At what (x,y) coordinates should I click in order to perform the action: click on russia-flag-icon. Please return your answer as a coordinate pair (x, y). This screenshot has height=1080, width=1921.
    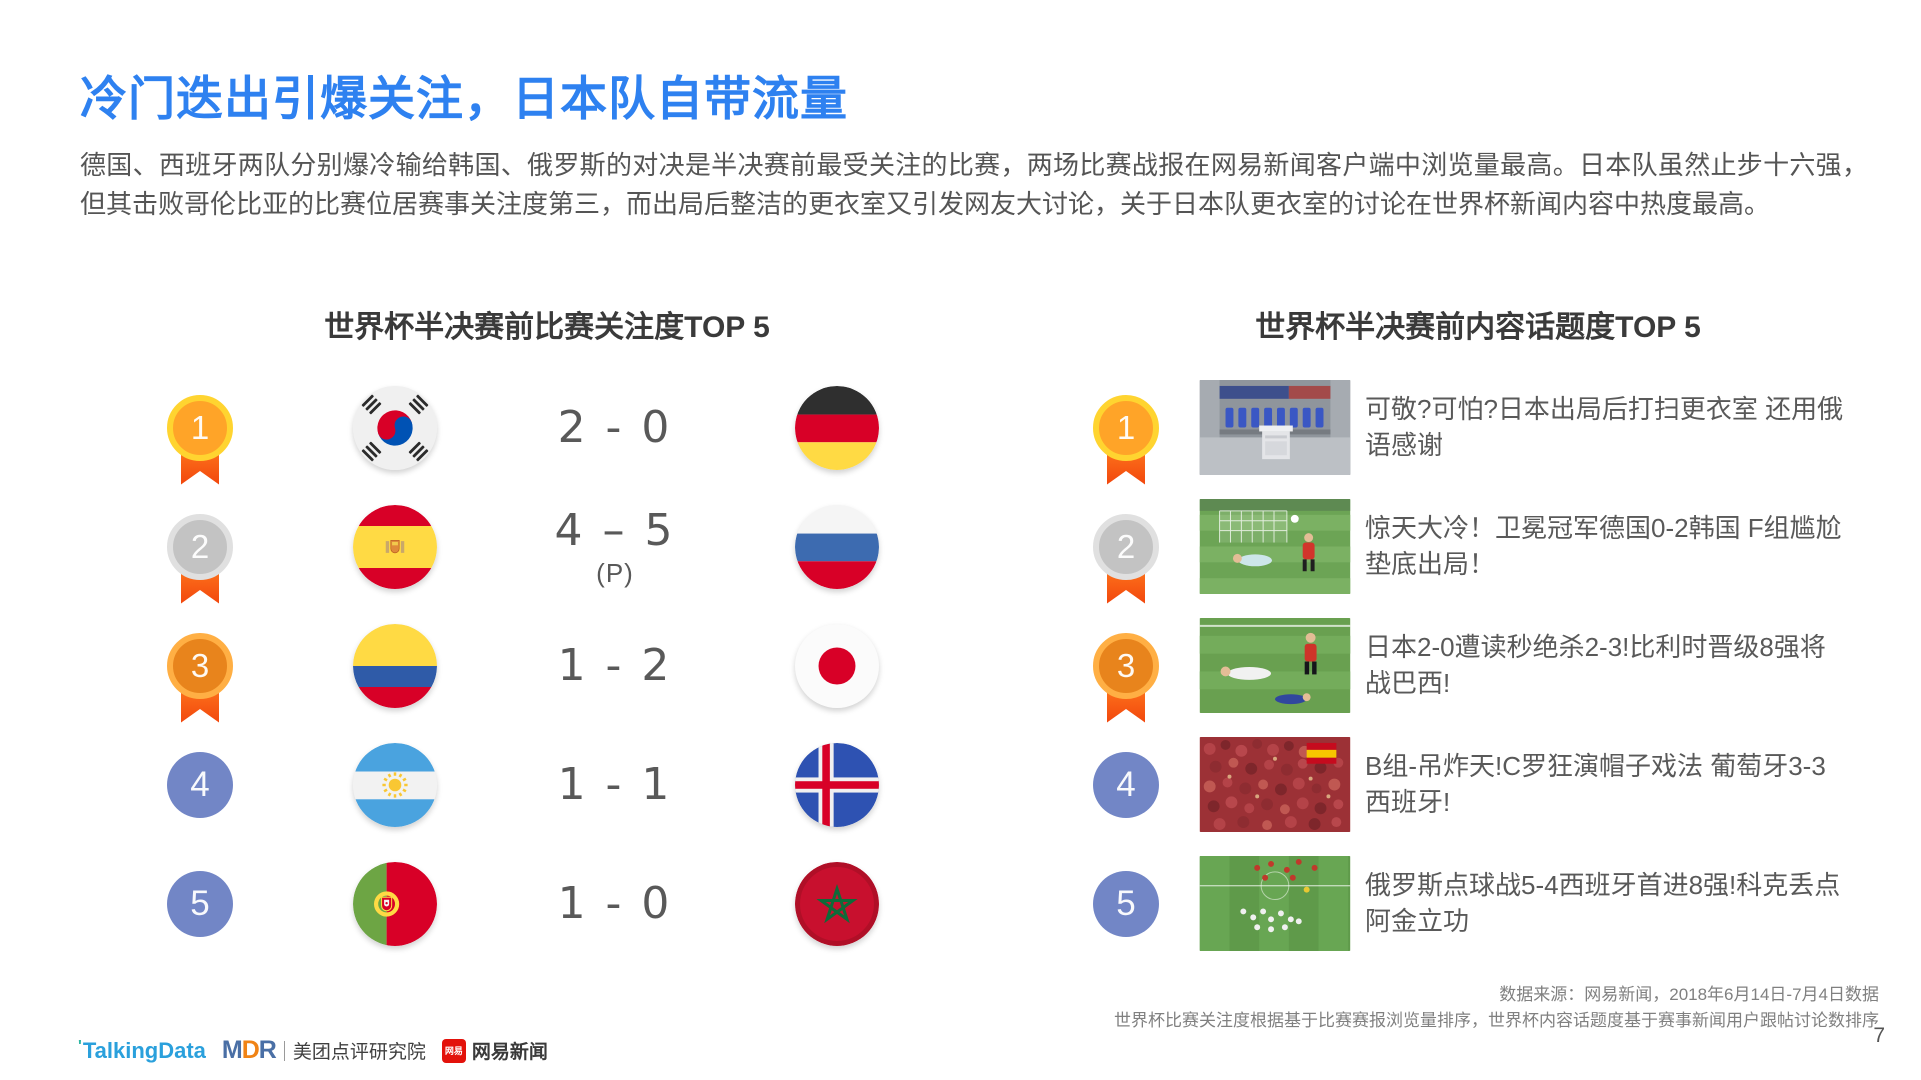
    Looking at the image, I should click on (837, 546).